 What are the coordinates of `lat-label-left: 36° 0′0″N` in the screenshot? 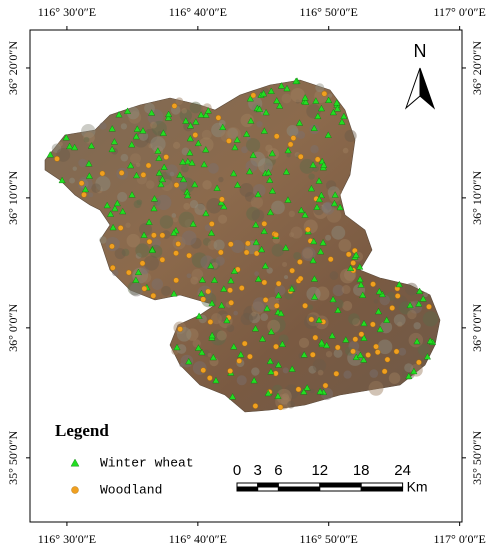 It's located at (13, 327).